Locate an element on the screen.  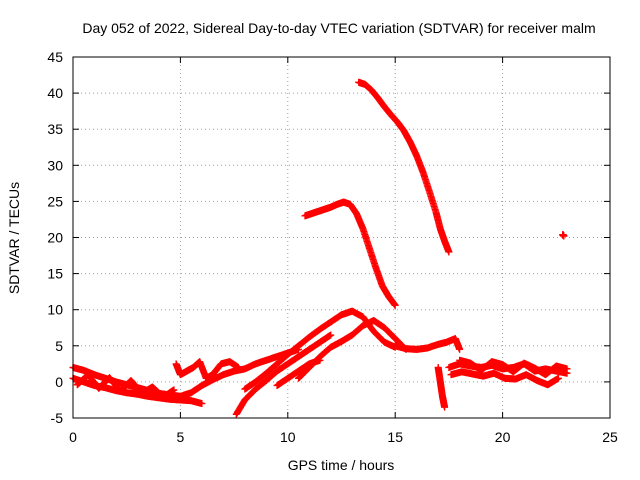
y-tick-label: 45 is located at coordinates (55, 57).